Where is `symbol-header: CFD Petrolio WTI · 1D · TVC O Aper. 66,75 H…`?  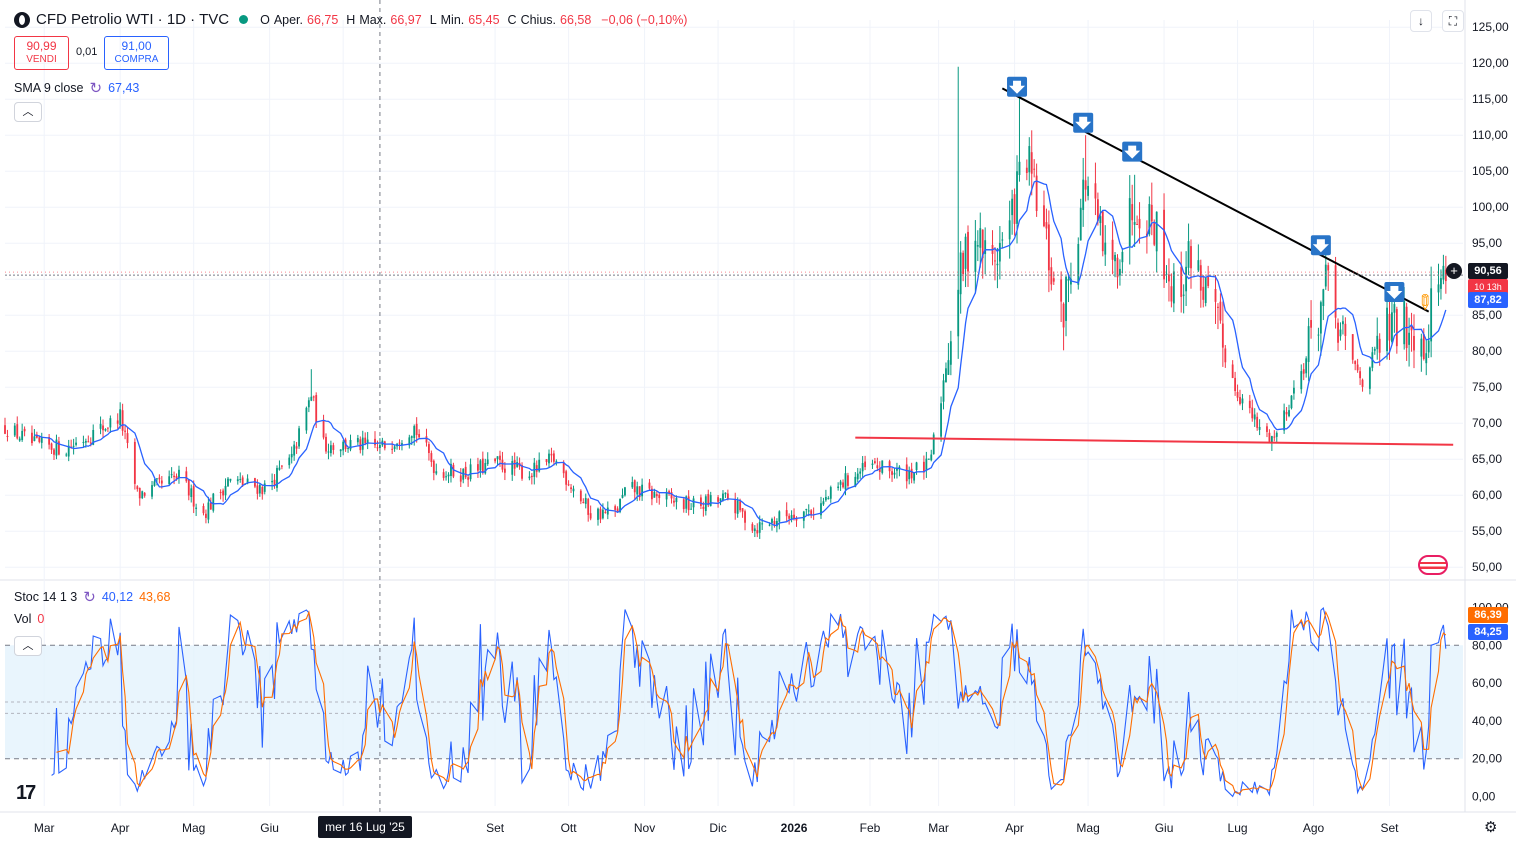 symbol-header: CFD Petrolio WTI · 1D · TVC O Aper. 66,75 H… is located at coordinates (350, 19).